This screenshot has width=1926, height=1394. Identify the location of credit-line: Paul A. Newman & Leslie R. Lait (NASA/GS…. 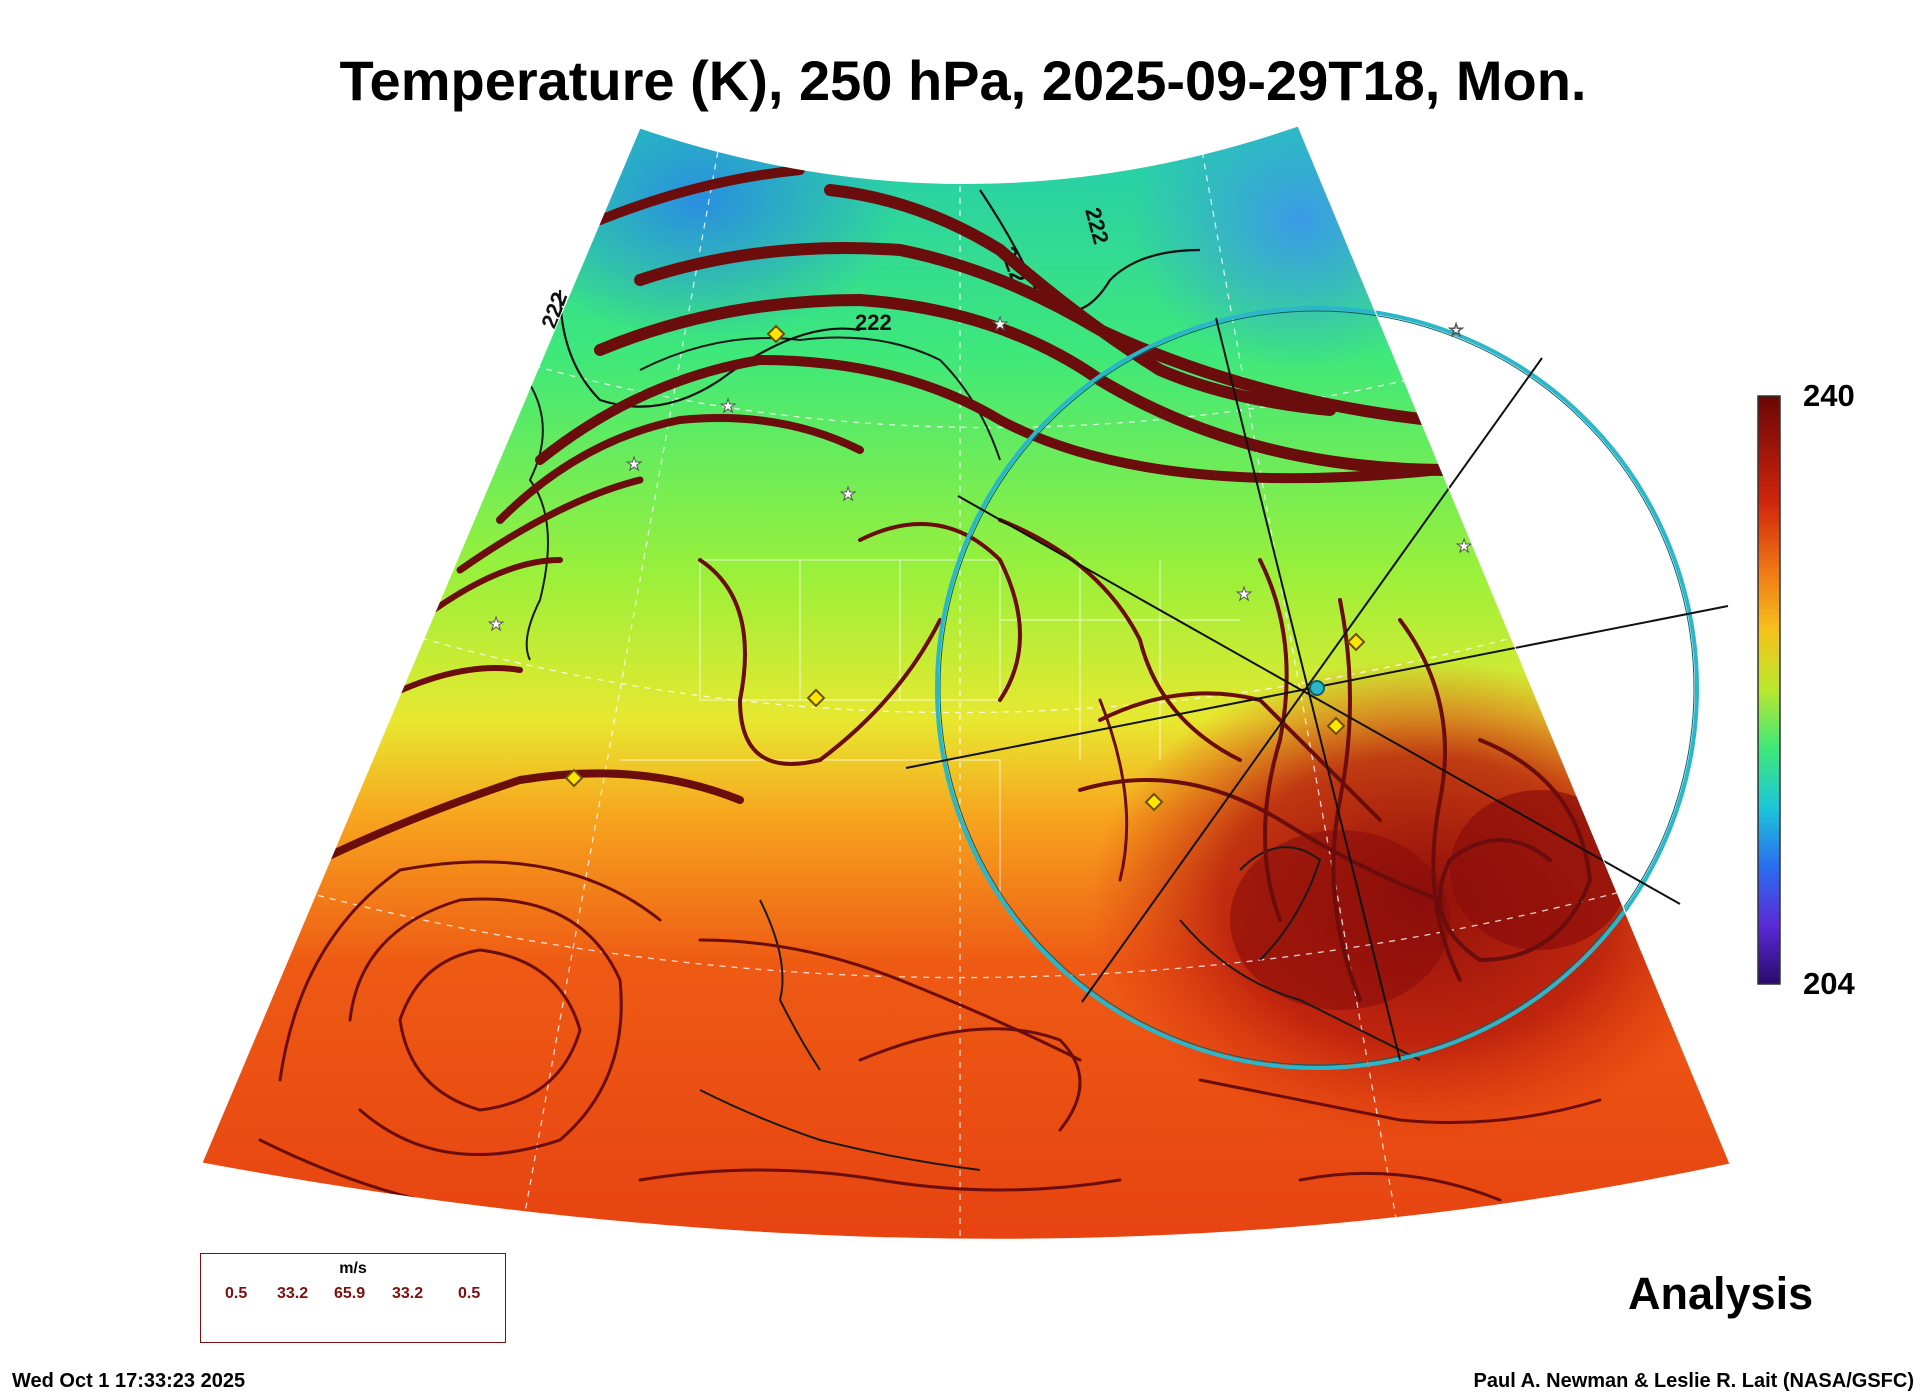
(1693, 1381).